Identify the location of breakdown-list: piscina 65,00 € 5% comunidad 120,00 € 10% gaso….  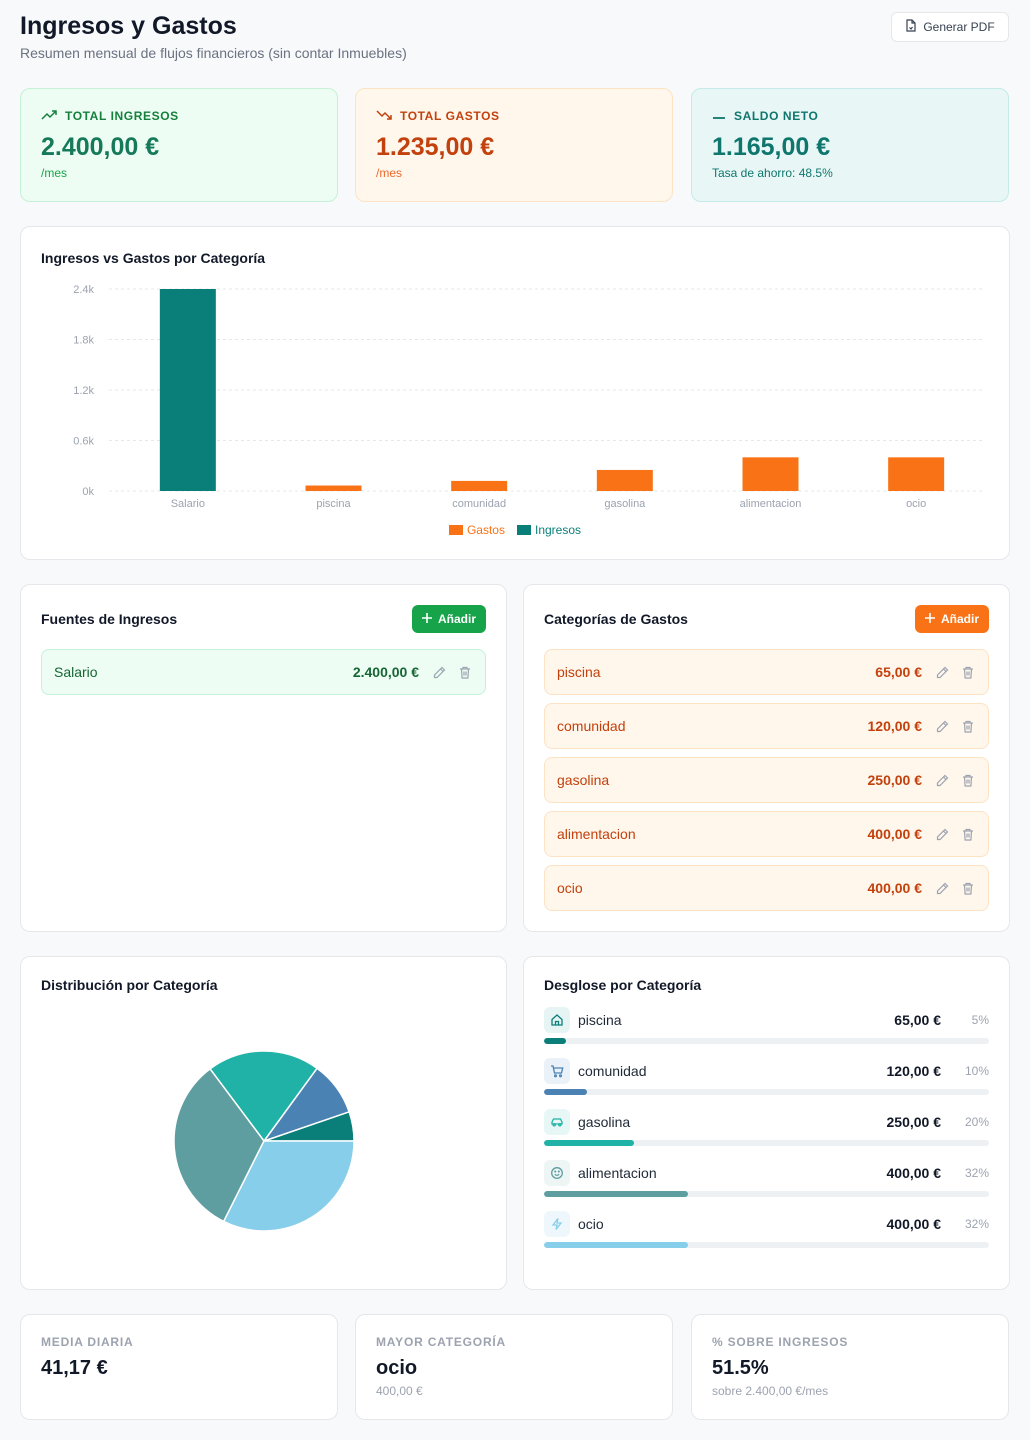
(766, 1127).